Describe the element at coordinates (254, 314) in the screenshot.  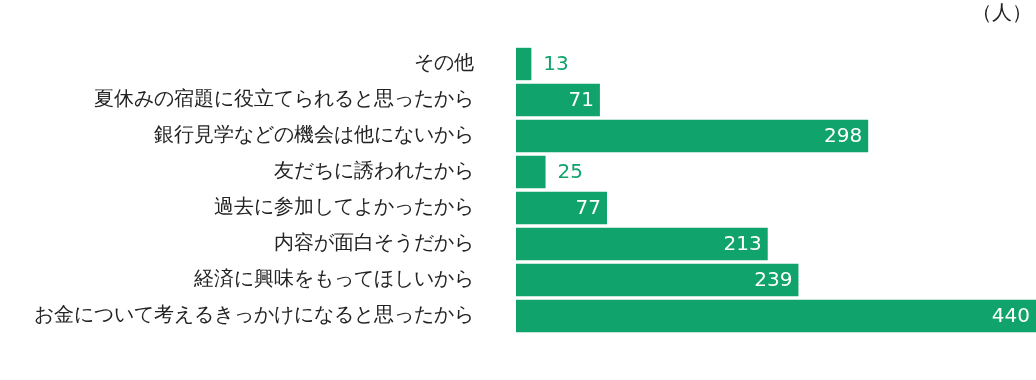
I see `y-tick-label: お金について考えるきっかけになると思ったから` at that location.